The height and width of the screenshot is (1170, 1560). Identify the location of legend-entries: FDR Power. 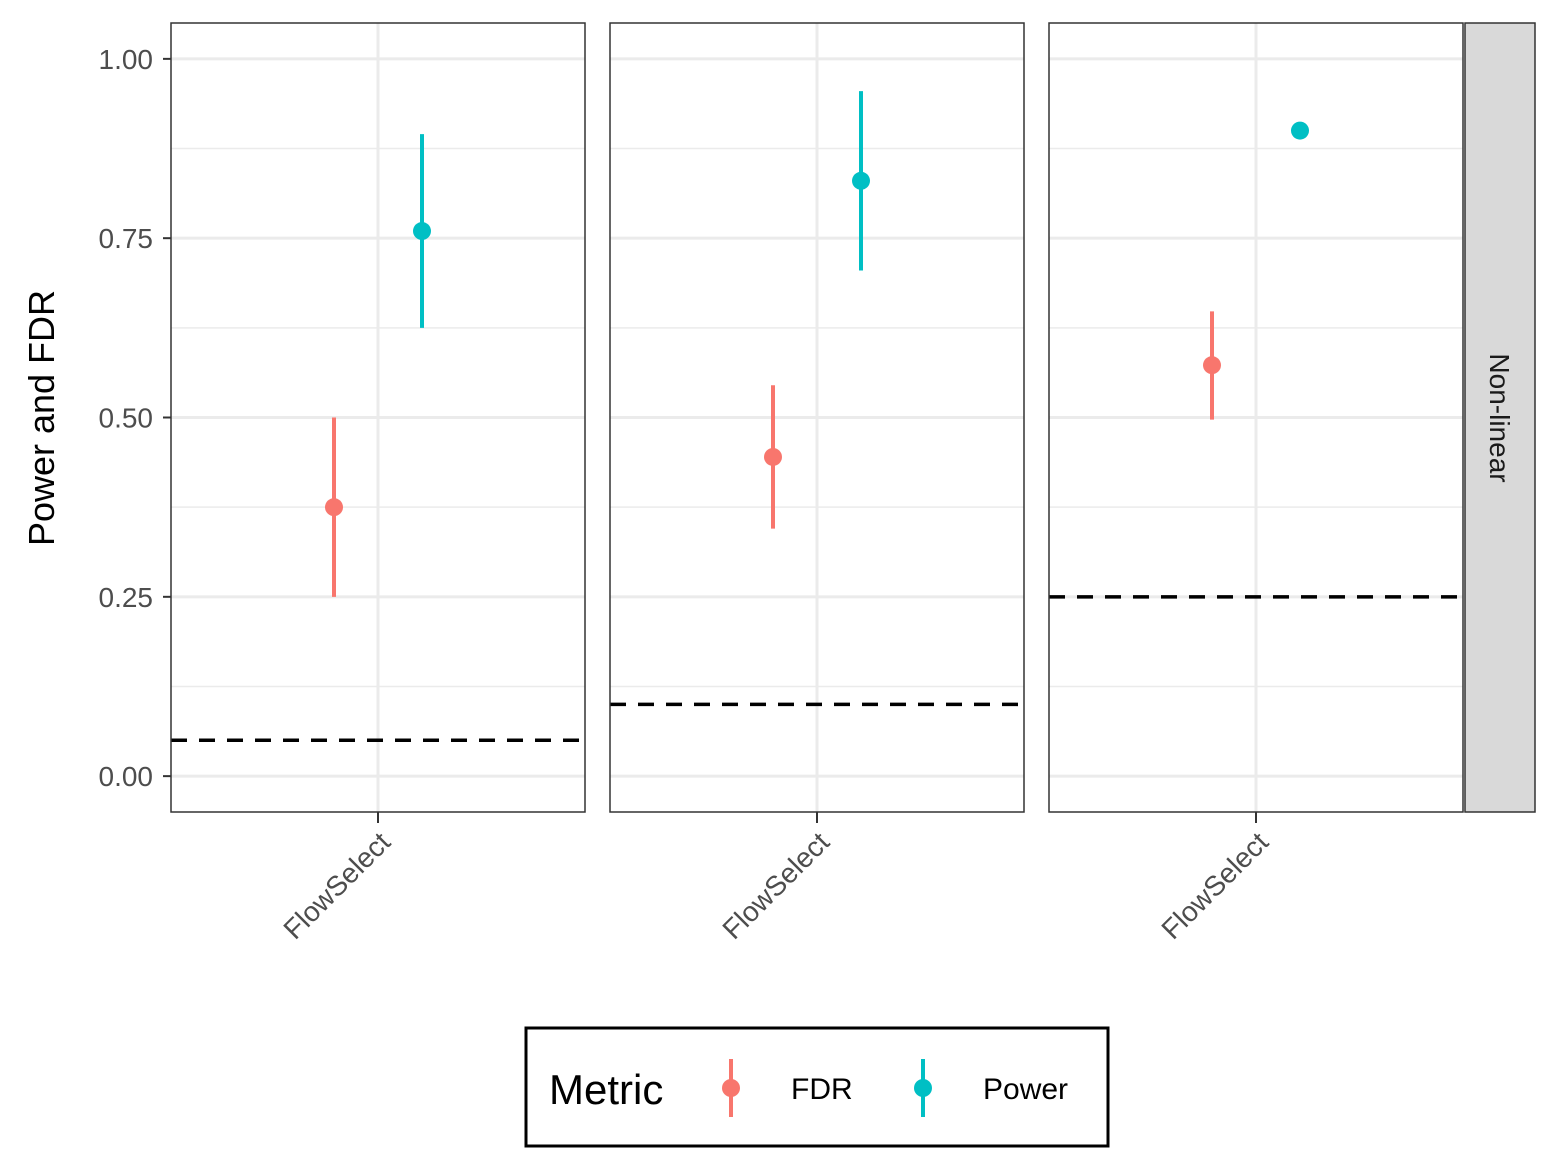
(895, 1088).